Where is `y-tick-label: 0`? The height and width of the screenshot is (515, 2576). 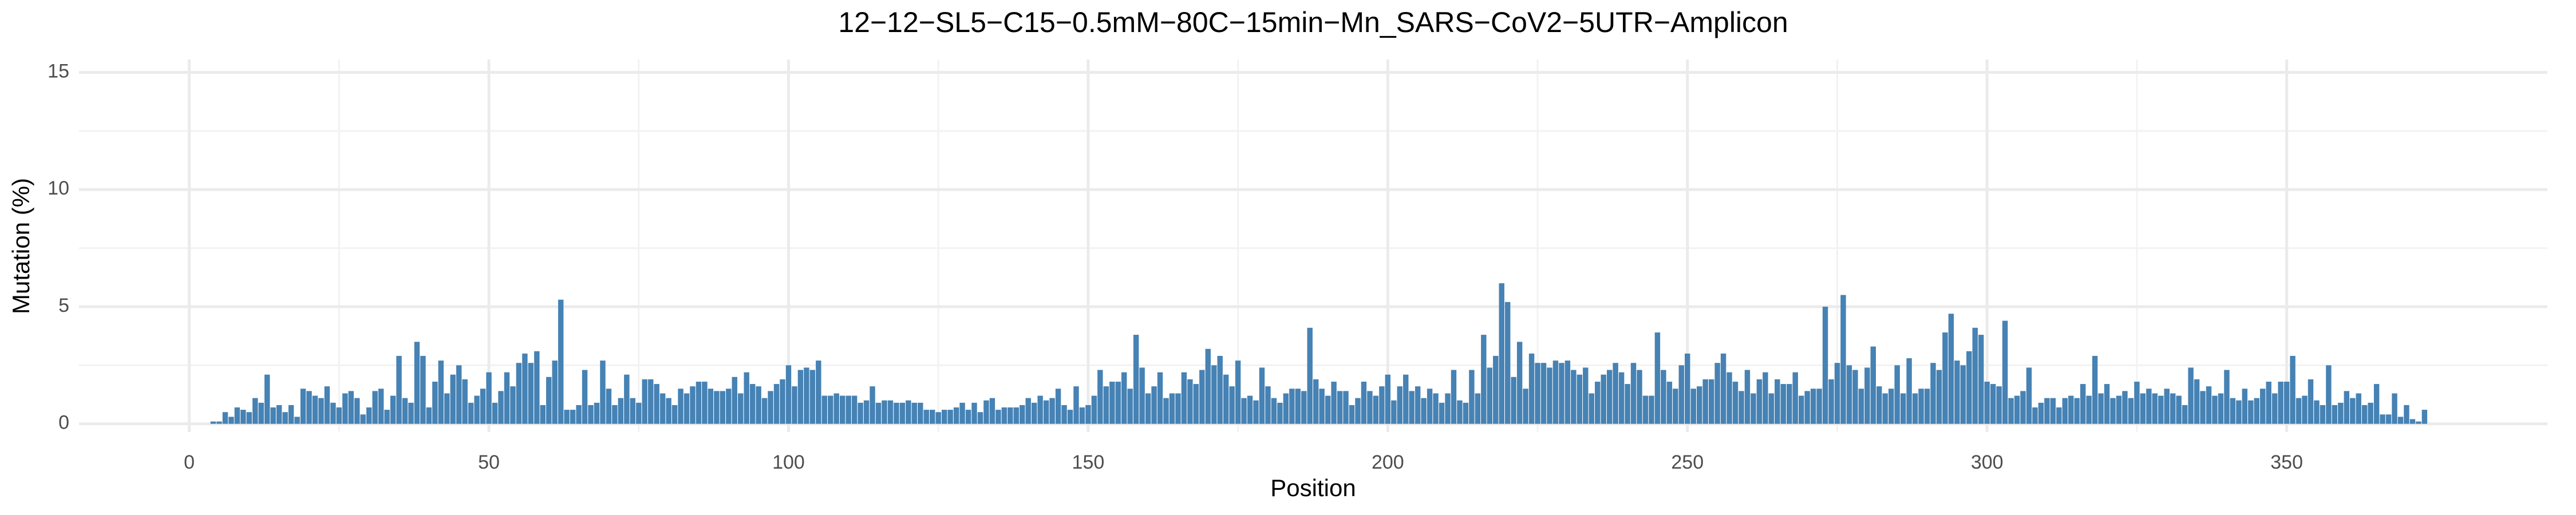
y-tick-label: 0 is located at coordinates (63, 423).